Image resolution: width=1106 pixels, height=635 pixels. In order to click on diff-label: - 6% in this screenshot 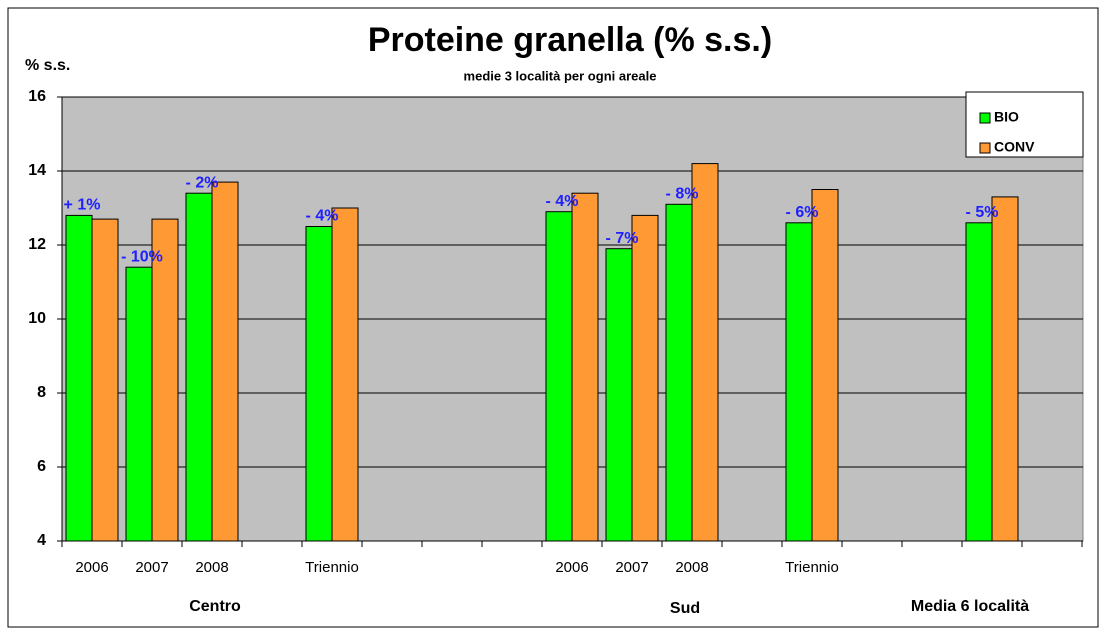, I will do `click(802, 212)`.